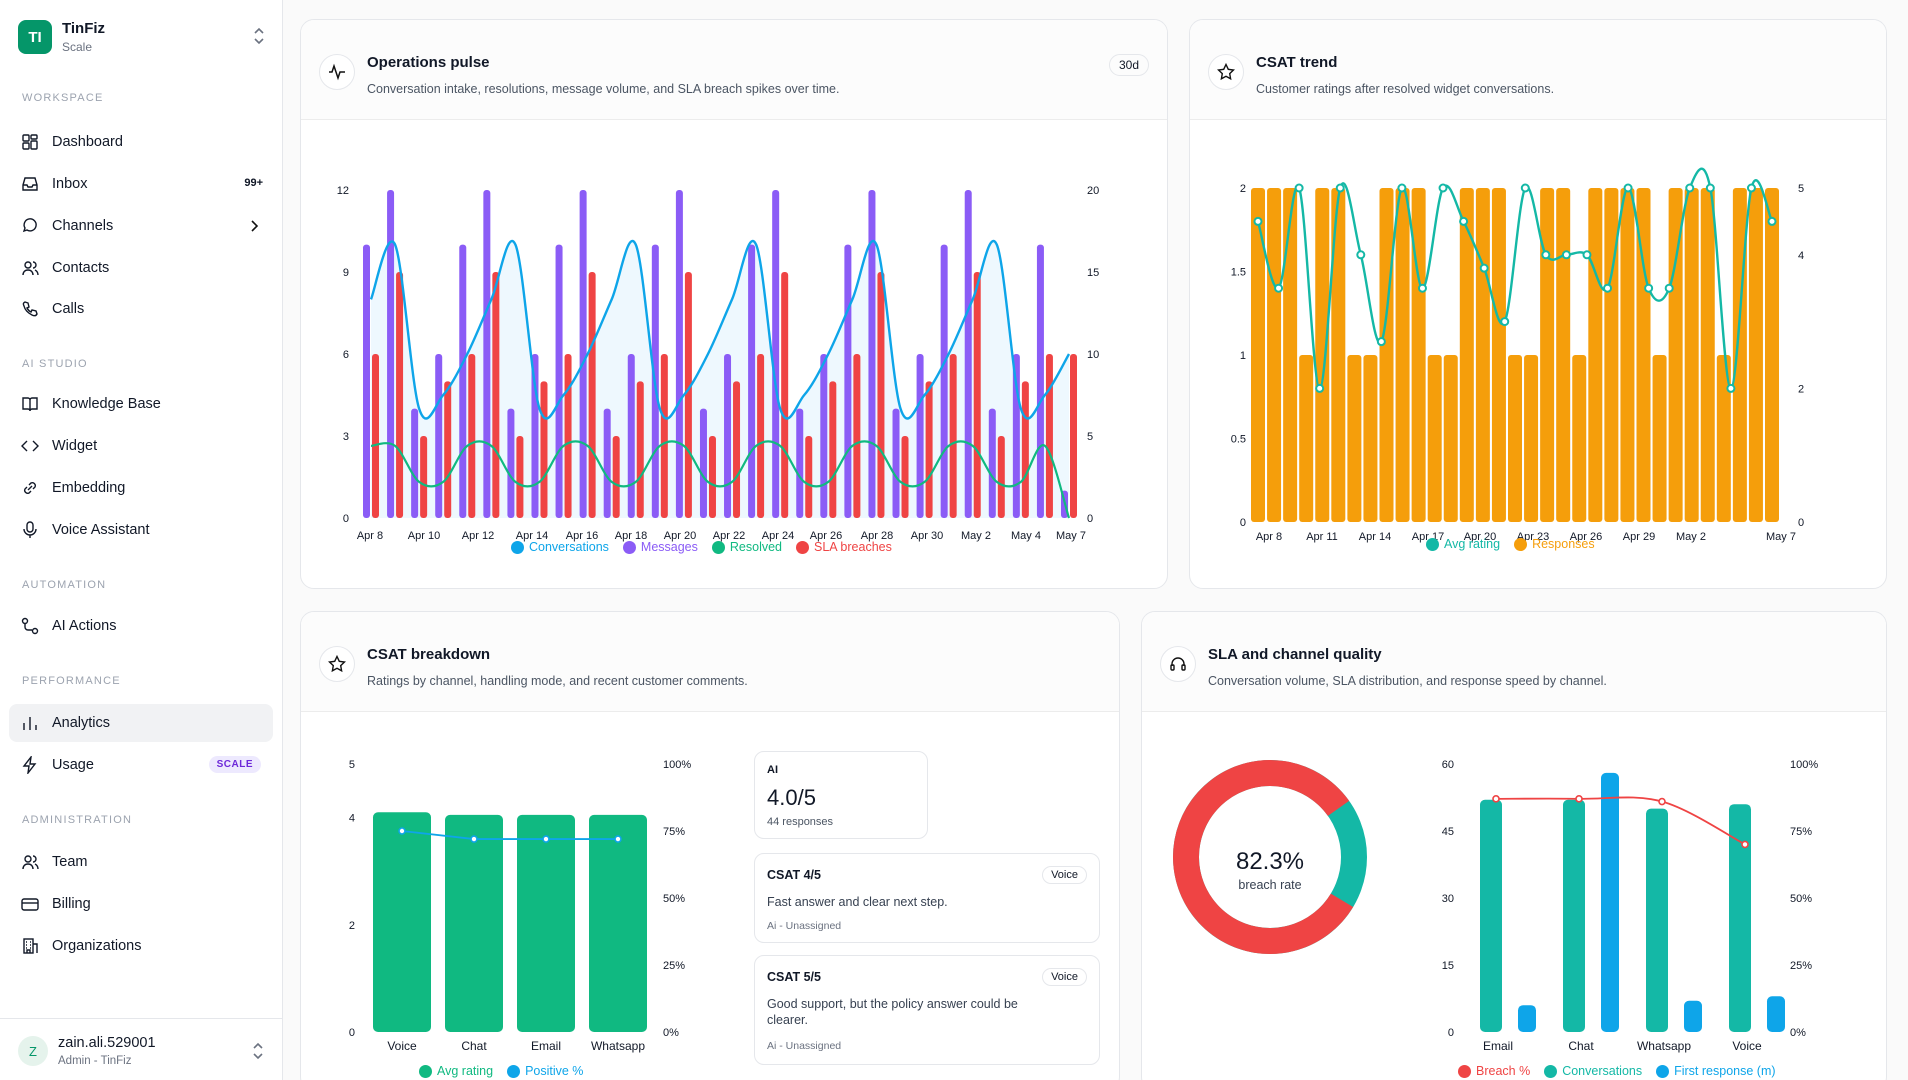 The image size is (1908, 1080). I want to click on sidebar-item-organizations: Organizations, so click(141, 946).